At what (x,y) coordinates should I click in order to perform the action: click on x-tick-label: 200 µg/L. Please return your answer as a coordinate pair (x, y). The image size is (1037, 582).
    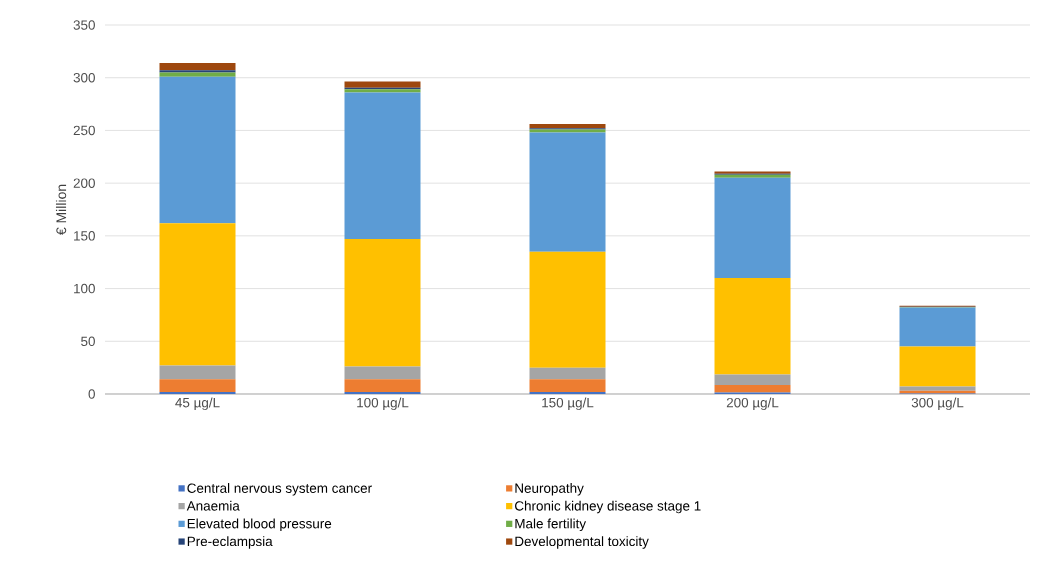
    Looking at the image, I should click on (752, 404).